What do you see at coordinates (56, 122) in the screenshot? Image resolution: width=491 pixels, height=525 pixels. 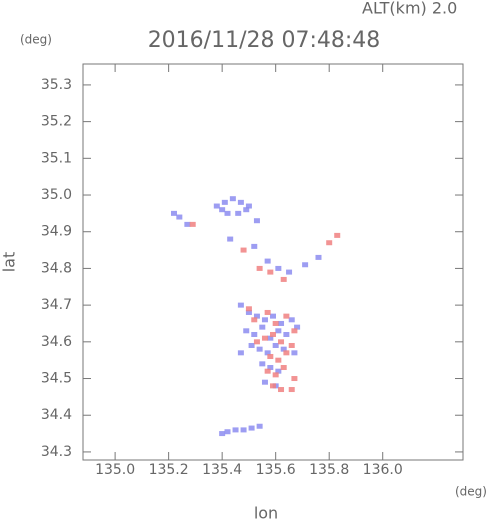 I see `y-tick-label: 35.2` at bounding box center [56, 122].